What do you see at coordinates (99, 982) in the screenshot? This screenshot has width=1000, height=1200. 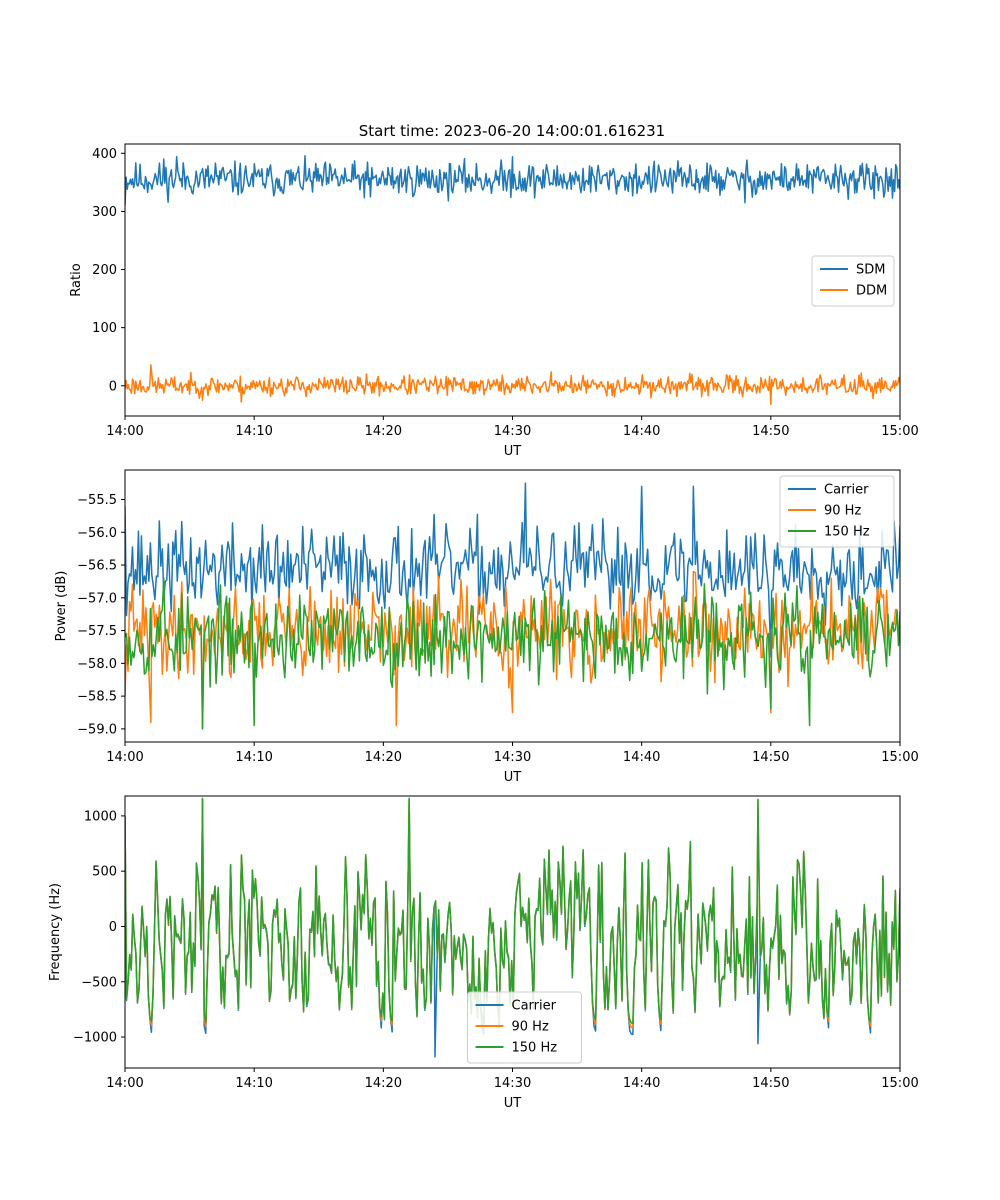 I see `y-tick-label: −500` at bounding box center [99, 982].